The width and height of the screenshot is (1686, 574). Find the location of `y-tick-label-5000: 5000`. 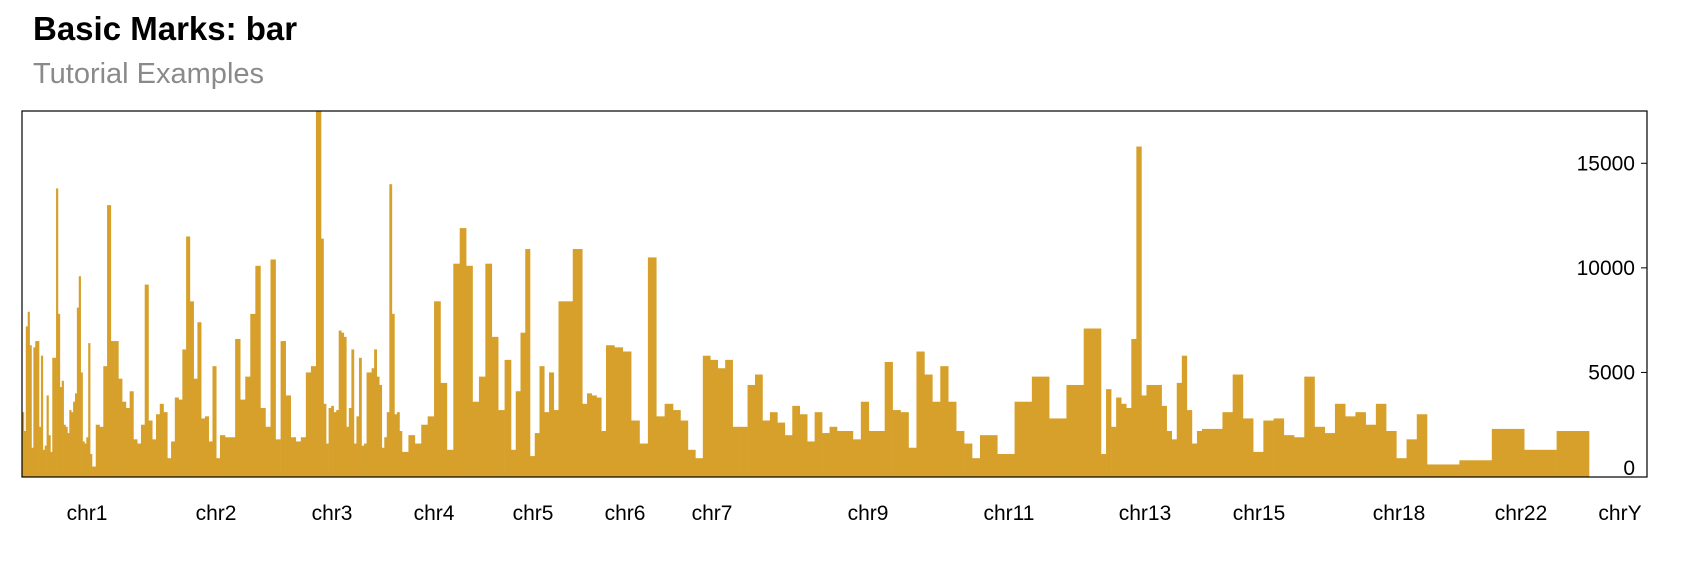

y-tick-label-5000: 5000 is located at coordinates (1611, 372).